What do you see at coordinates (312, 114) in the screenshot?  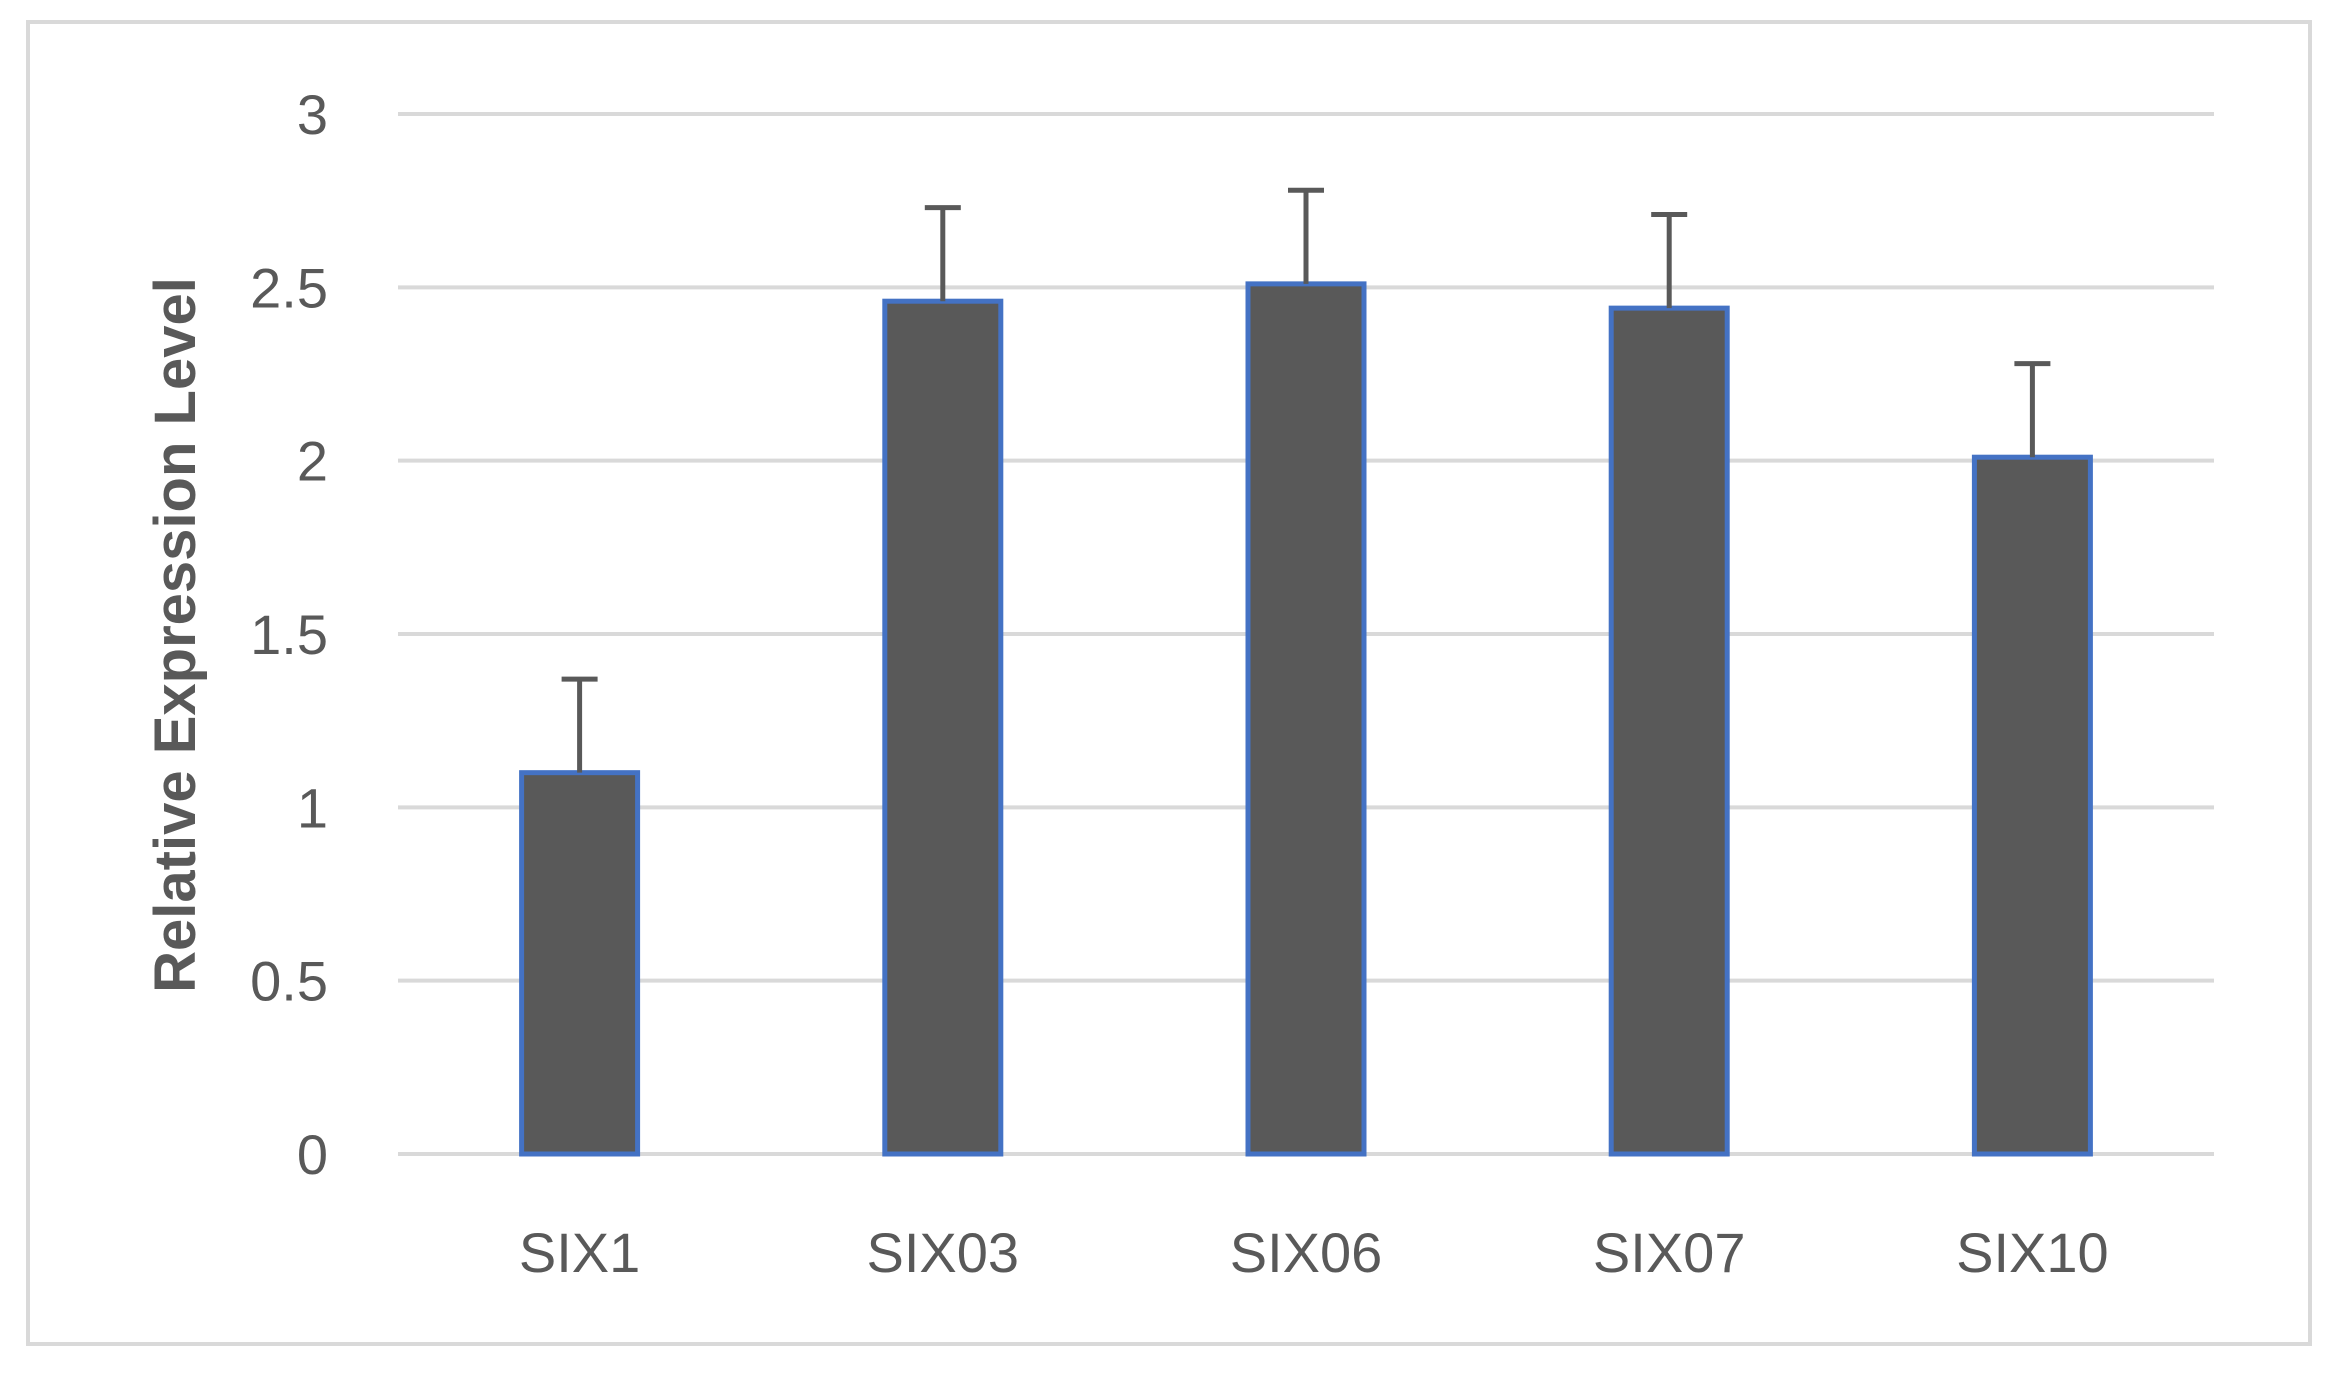 I see `y-tick-label: 3` at bounding box center [312, 114].